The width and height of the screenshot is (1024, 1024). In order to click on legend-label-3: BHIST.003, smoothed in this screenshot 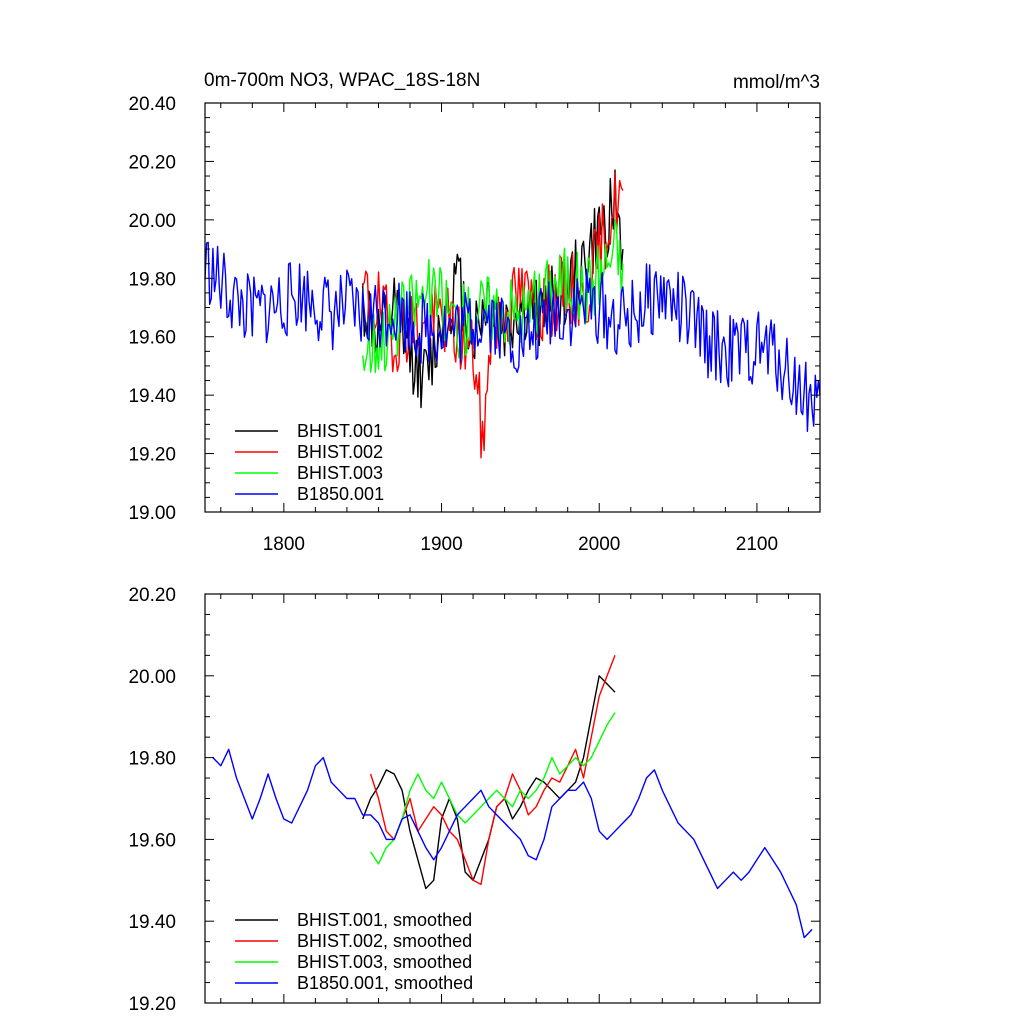, I will do `click(384, 962)`.